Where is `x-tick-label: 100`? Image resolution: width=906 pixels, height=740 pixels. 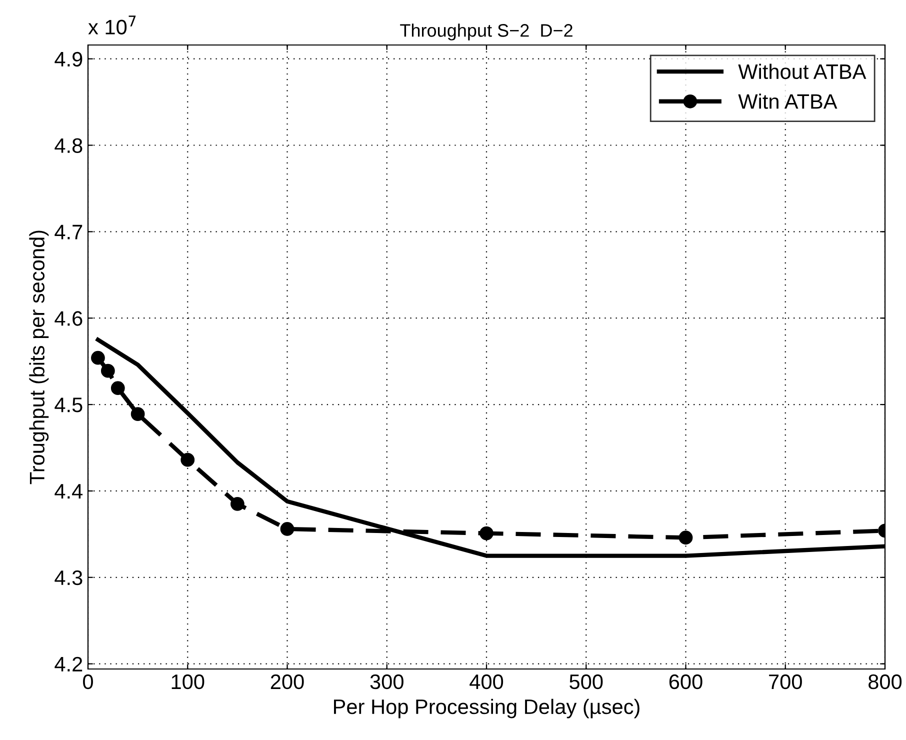 x-tick-label: 100 is located at coordinates (188, 682).